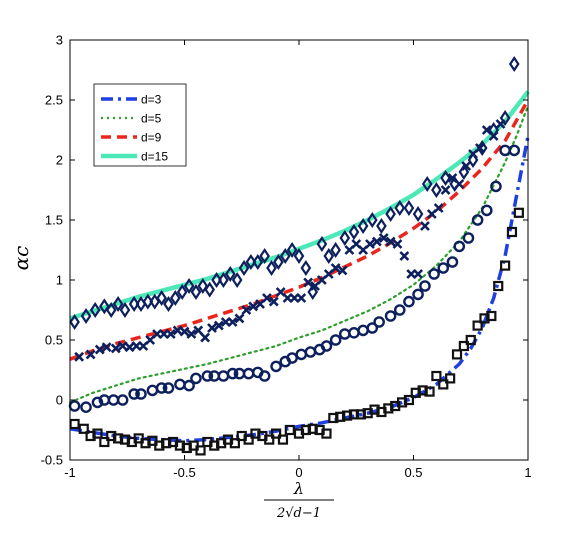 This screenshot has width=581, height=549. What do you see at coordinates (59, 40) in the screenshot?
I see `y-tick-label: 3` at bounding box center [59, 40].